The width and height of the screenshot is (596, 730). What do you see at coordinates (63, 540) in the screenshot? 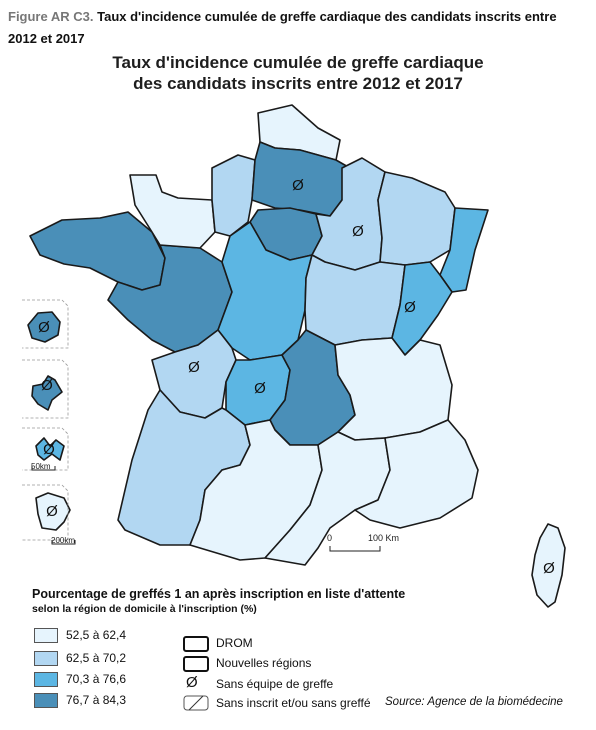
I see `drom-scale-label-200: 200km` at bounding box center [63, 540].